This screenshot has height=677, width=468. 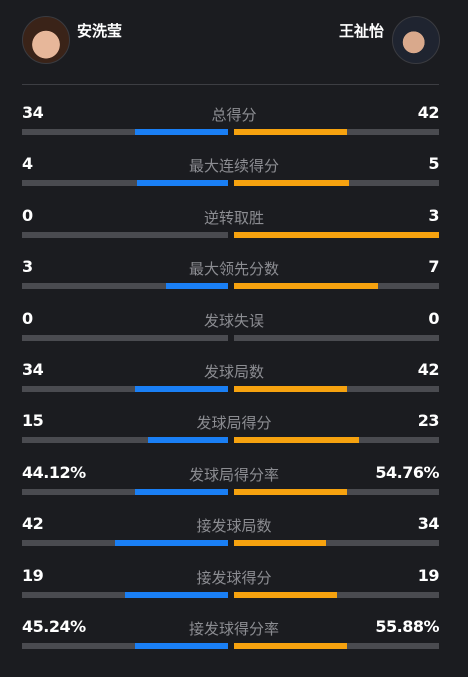 I want to click on stat-label: 接发球得分率, so click(x=233, y=628).